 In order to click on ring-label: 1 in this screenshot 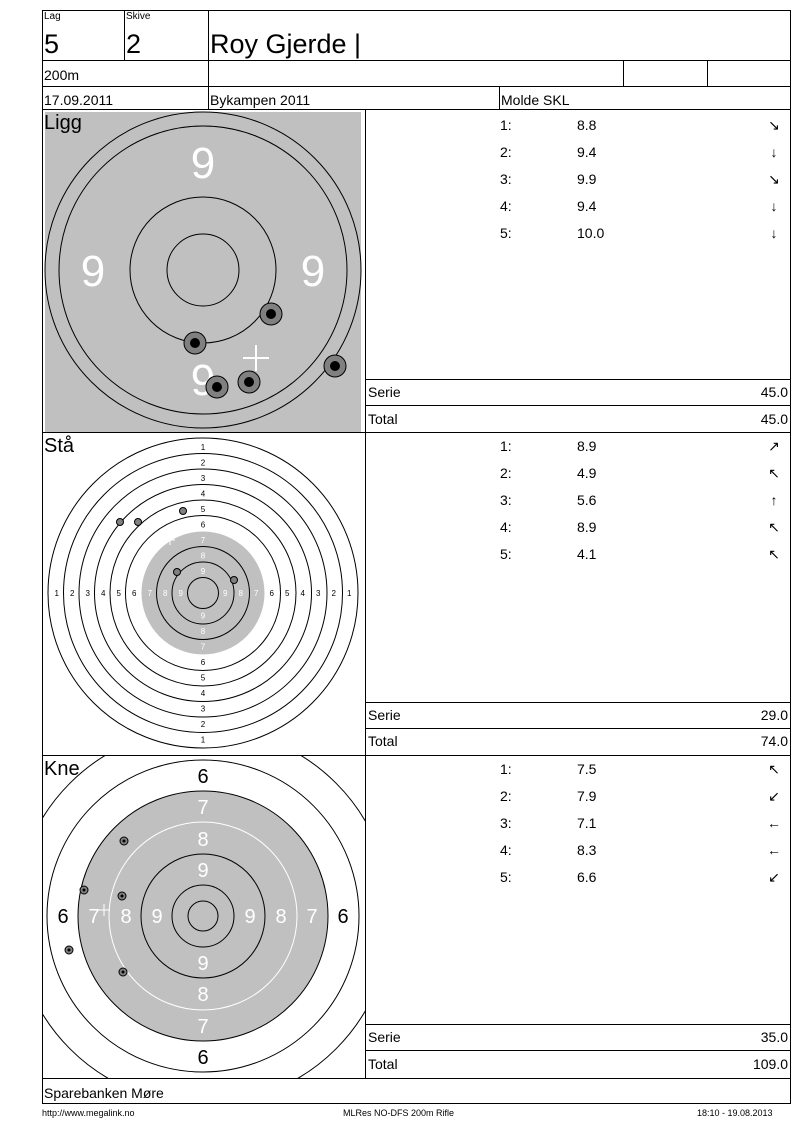, I will do `click(203, 739)`.